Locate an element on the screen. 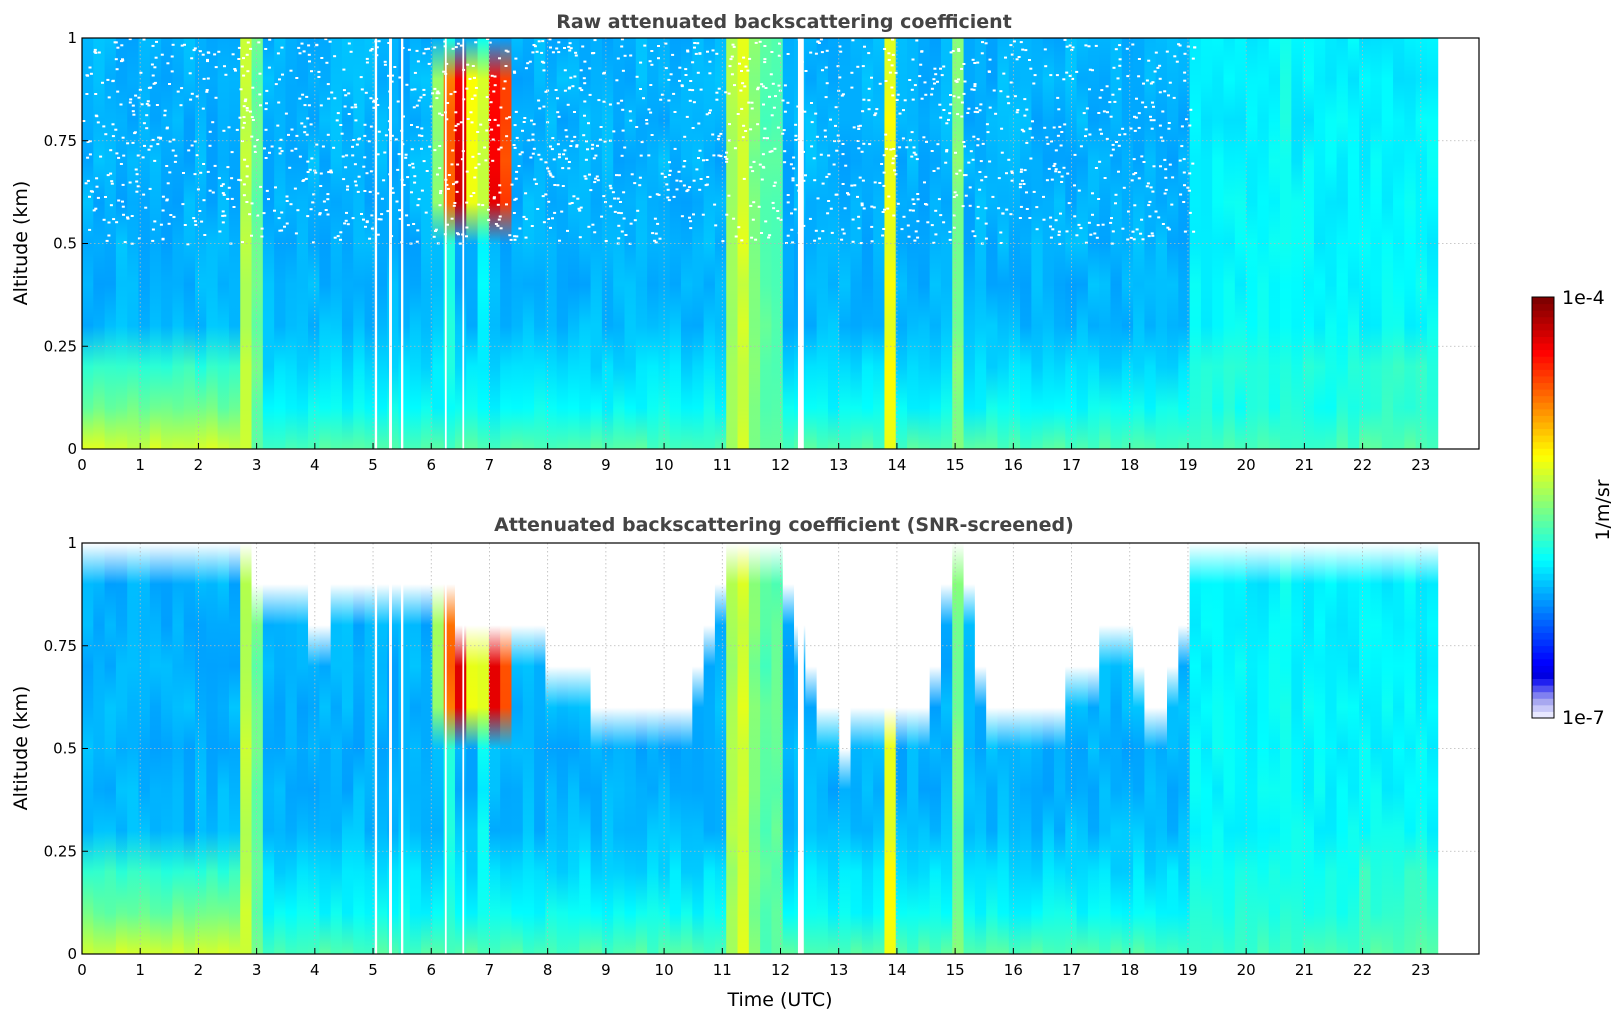  x-tick-label: 19 is located at coordinates (1187, 970).